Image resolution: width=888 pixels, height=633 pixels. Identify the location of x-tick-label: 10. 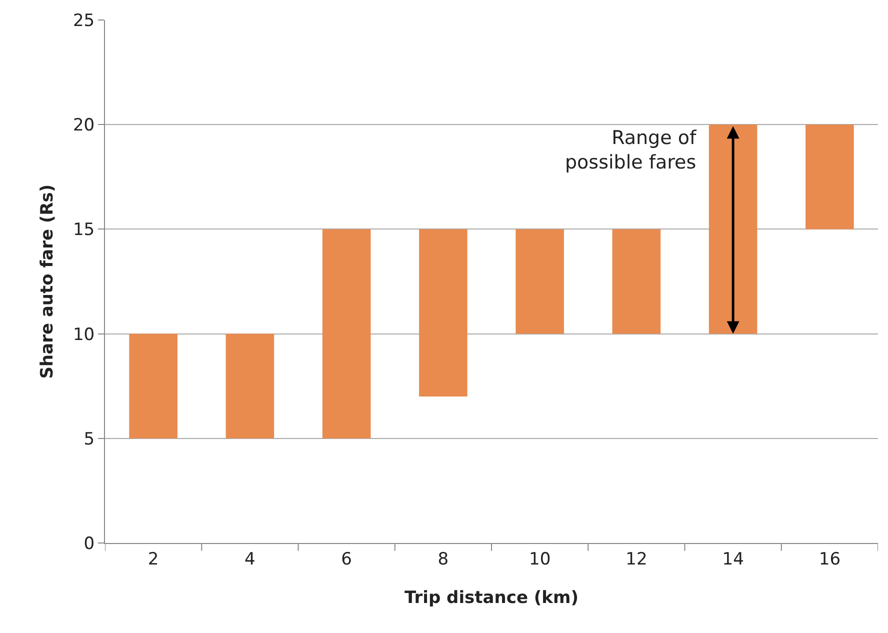
(539, 559).